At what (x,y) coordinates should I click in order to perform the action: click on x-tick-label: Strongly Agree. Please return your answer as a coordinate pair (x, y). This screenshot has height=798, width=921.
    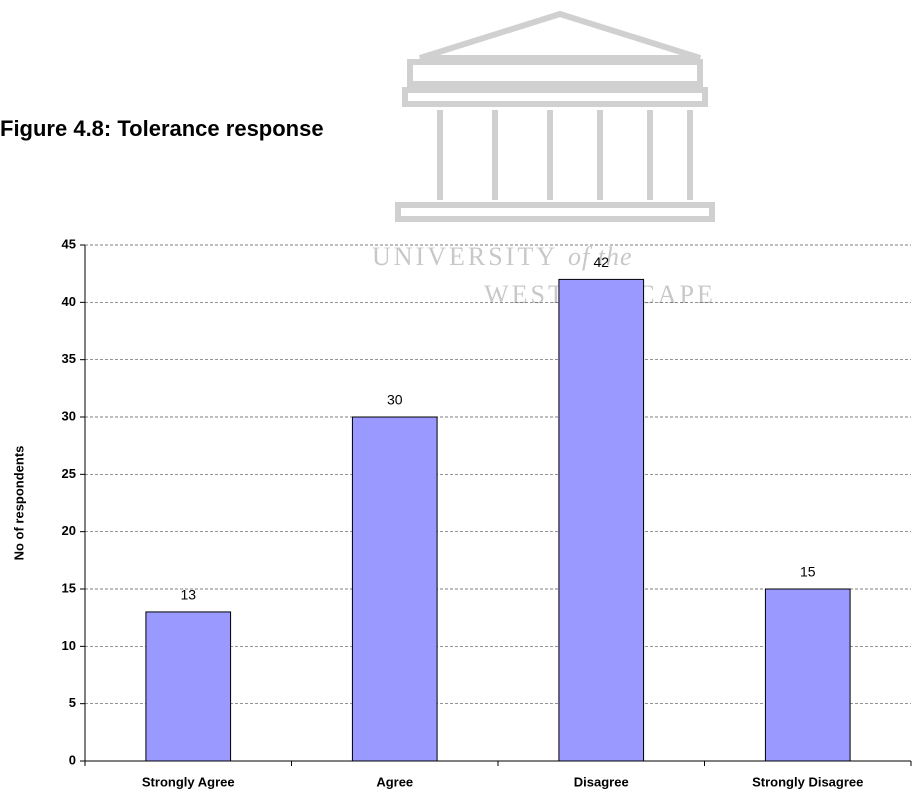
    Looking at the image, I should click on (188, 781).